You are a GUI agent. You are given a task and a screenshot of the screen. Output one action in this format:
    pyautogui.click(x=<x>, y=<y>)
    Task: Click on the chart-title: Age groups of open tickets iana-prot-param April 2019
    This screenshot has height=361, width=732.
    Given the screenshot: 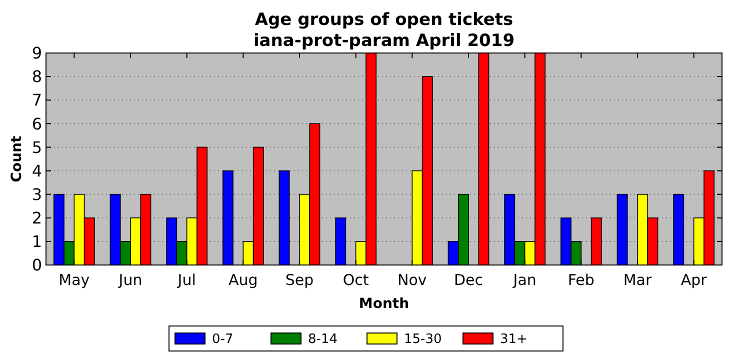 What is the action you would take?
    pyautogui.click(x=384, y=30)
    